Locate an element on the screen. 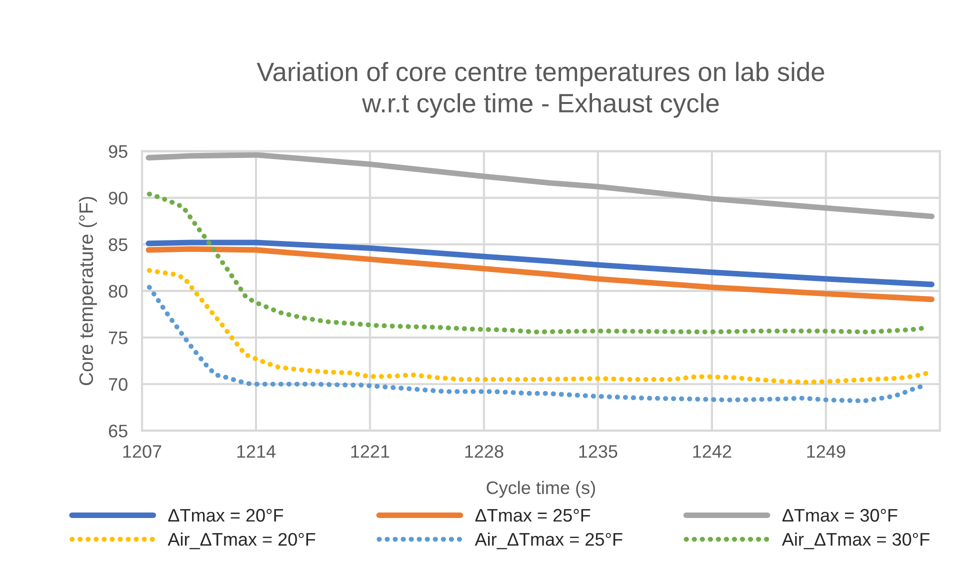  legend-label: Air_ΔTmax = 25°F is located at coordinates (548, 541).